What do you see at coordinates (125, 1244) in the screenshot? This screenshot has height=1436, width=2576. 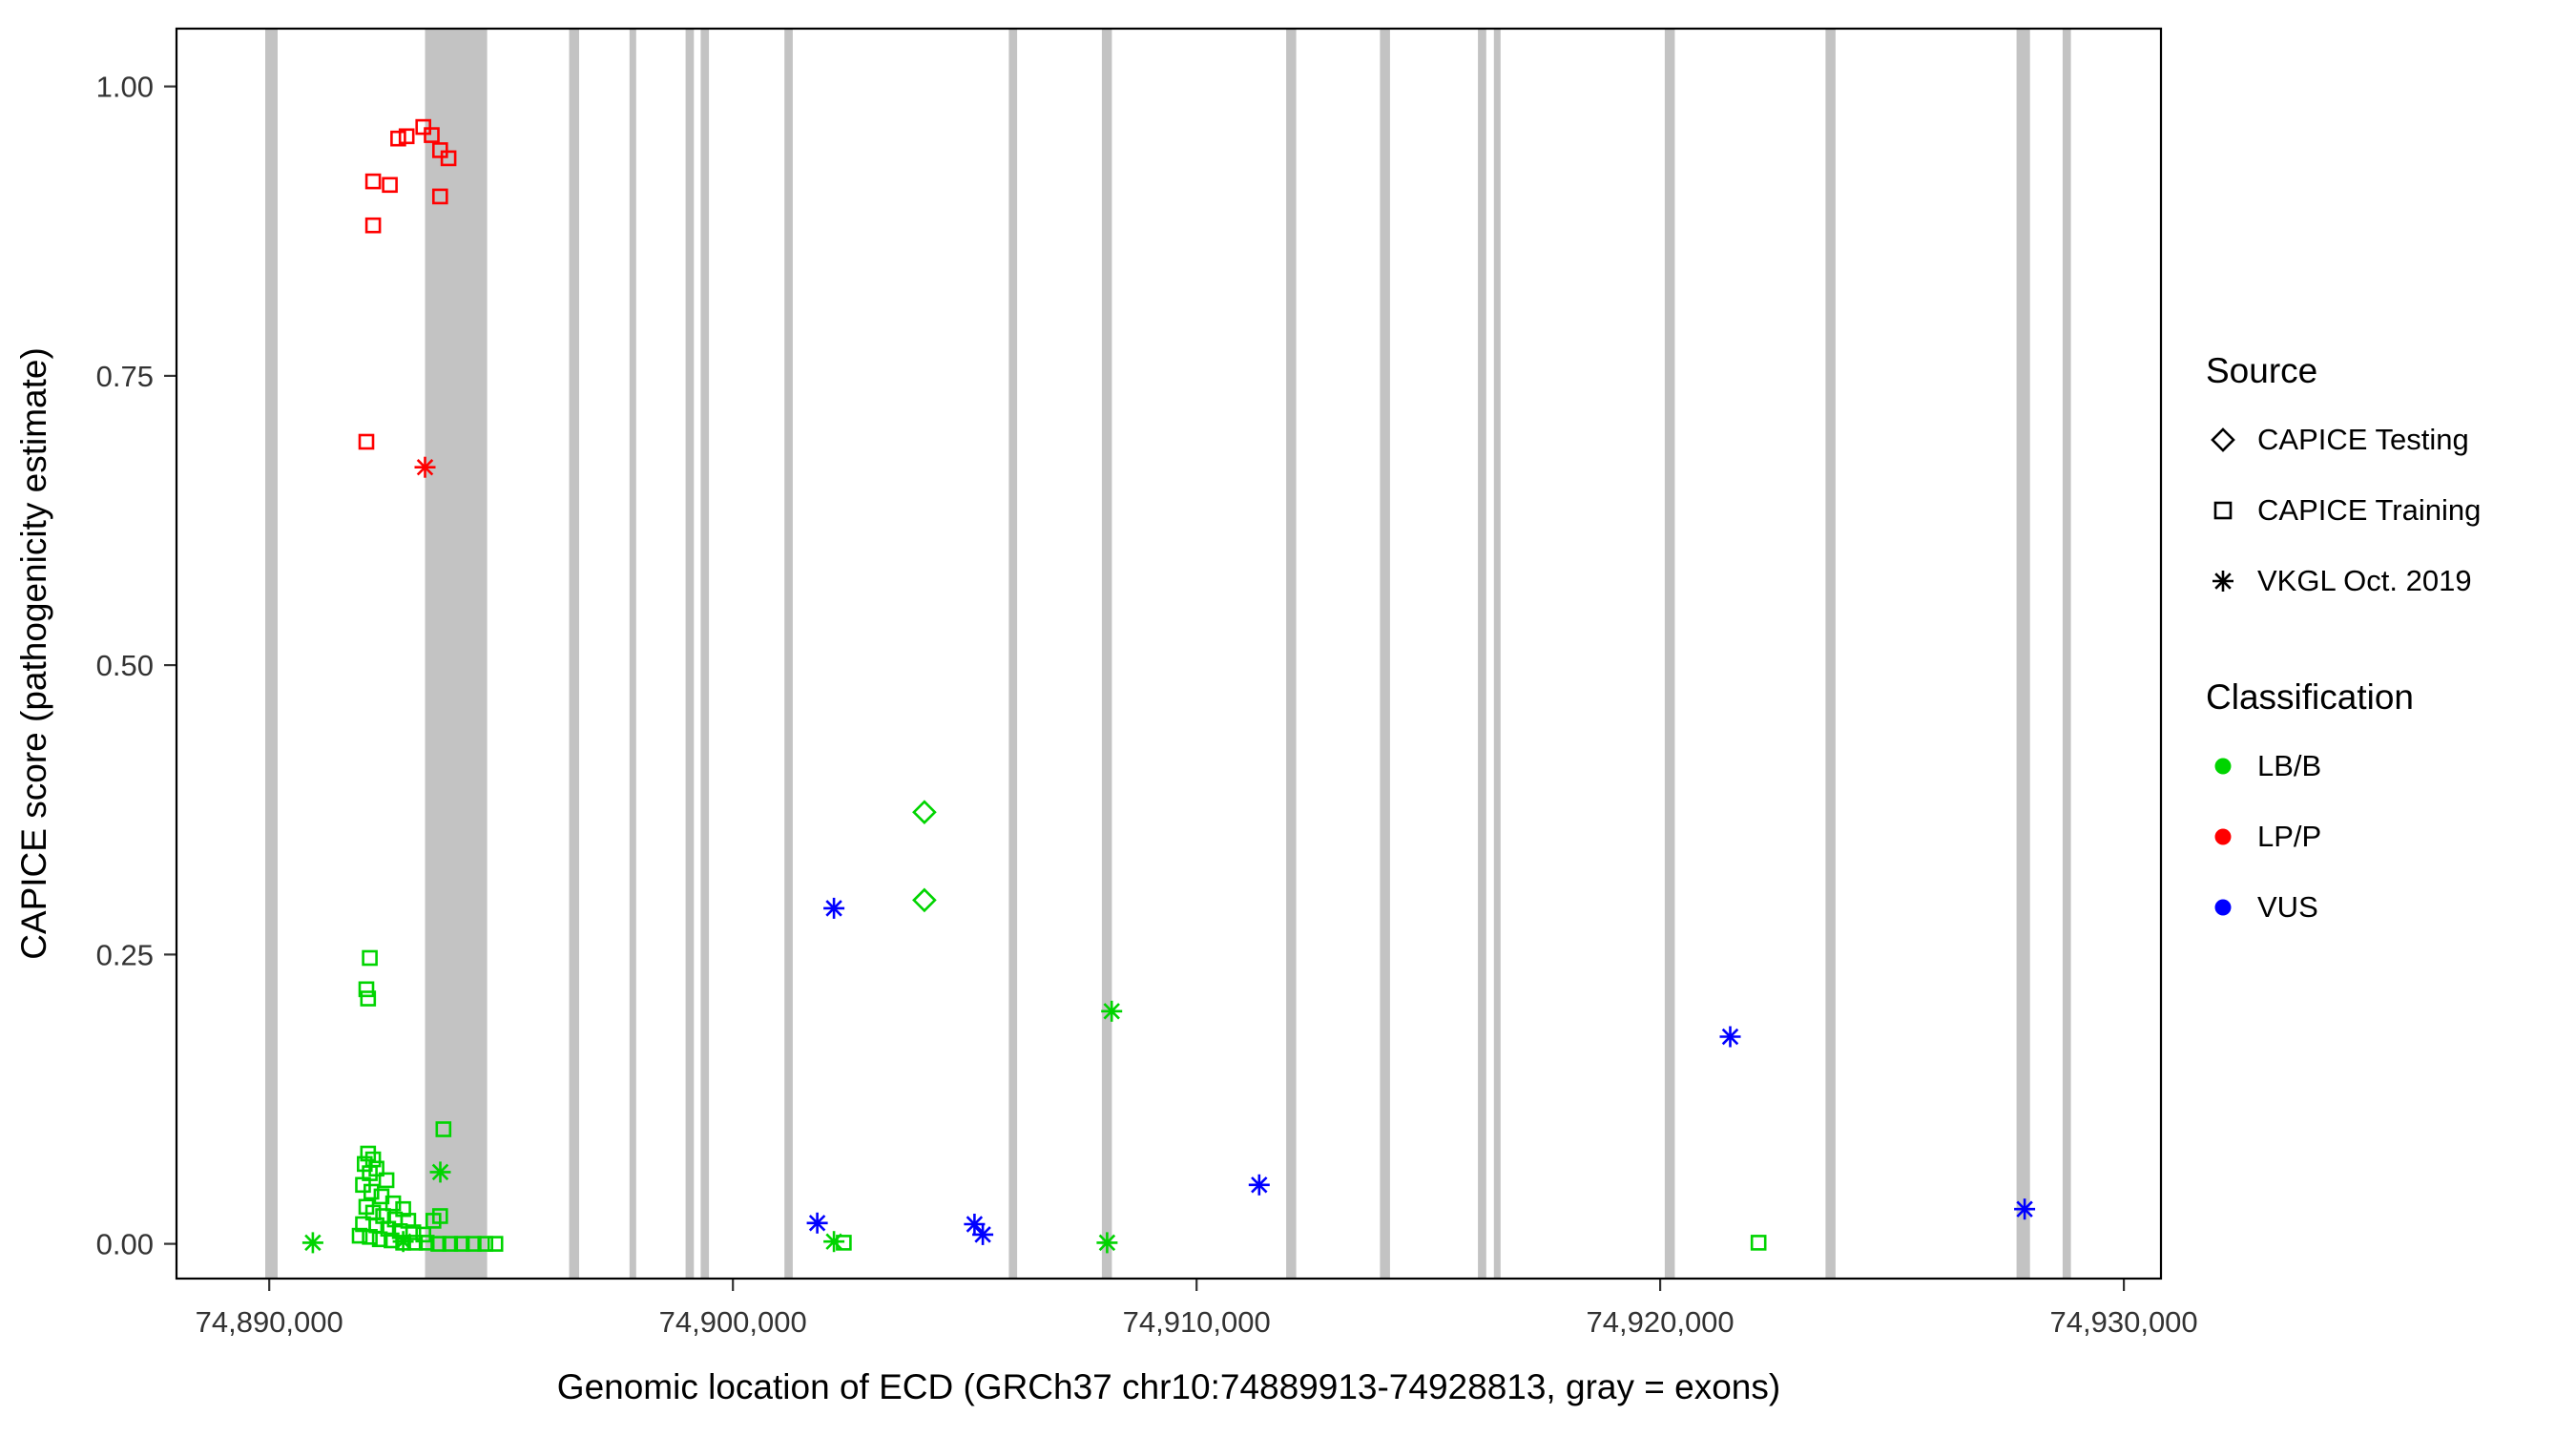 I see `y-tick-label: 0.00` at bounding box center [125, 1244].